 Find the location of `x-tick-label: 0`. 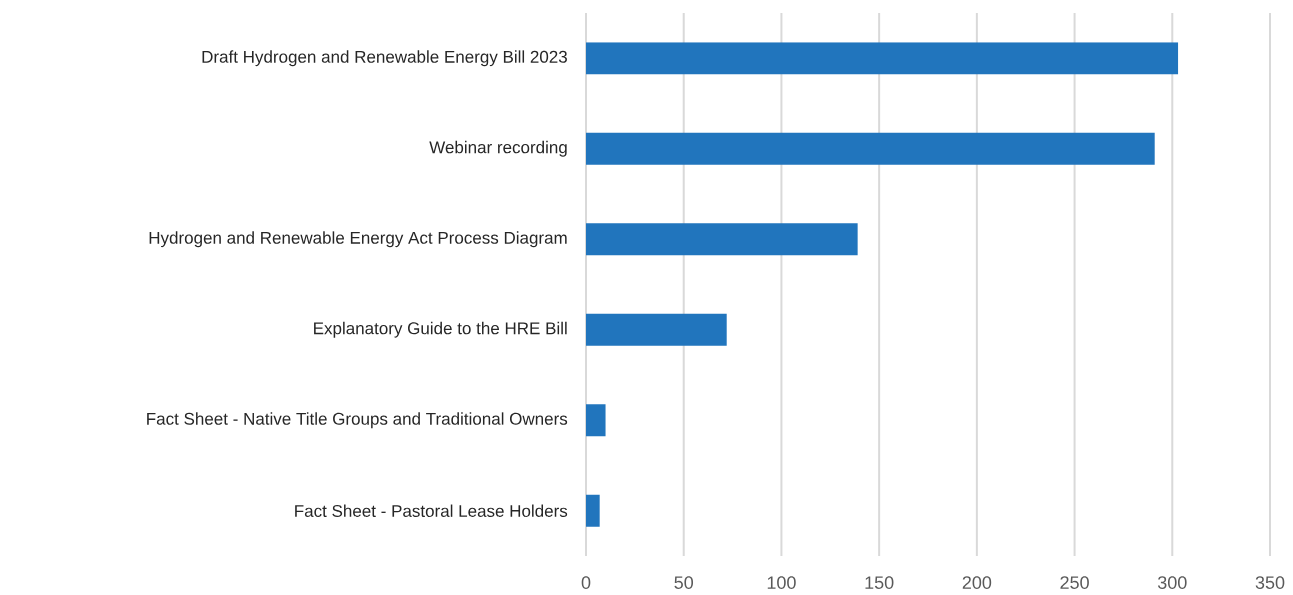

x-tick-label: 0 is located at coordinates (586, 582).